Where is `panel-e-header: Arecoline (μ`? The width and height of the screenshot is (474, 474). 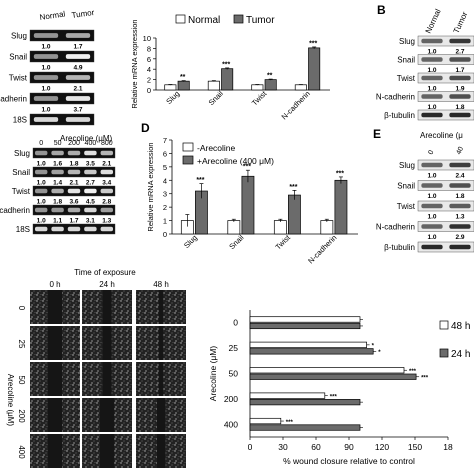 panel-e-header: Arecoline (μ is located at coordinates (441, 135).